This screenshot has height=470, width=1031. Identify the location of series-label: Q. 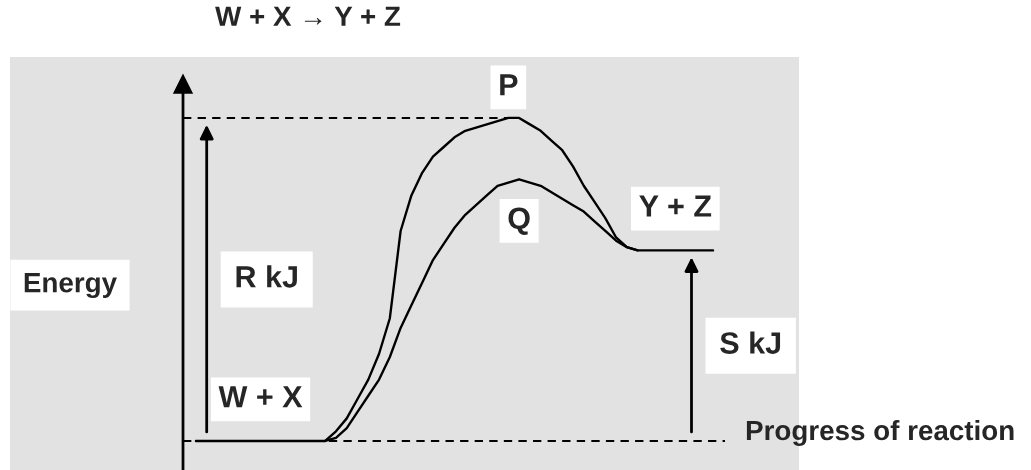
(519, 221).